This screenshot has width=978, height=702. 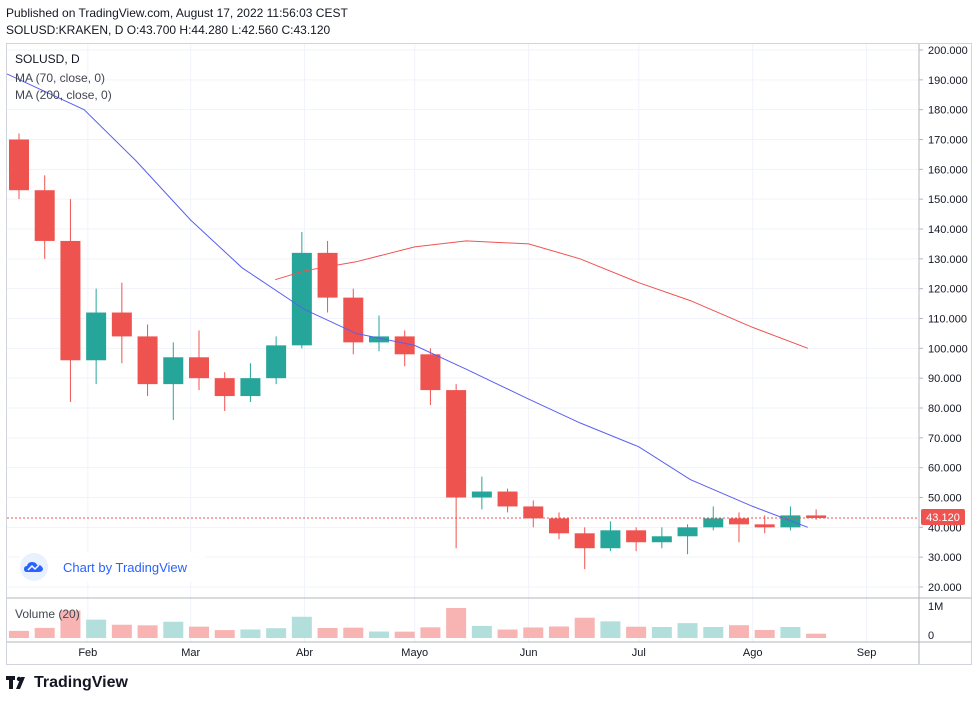 I want to click on footer-brand-text: TradingView, so click(x=81, y=682).